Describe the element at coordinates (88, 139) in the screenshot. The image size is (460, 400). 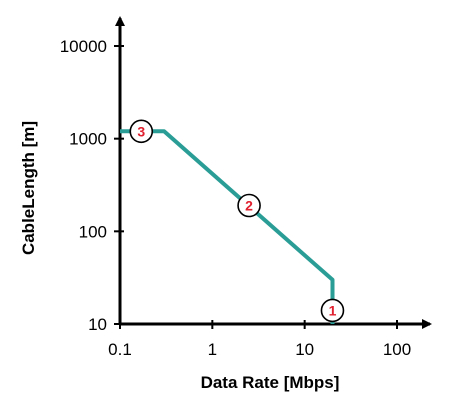
I see `y-tick-label: 1000` at that location.